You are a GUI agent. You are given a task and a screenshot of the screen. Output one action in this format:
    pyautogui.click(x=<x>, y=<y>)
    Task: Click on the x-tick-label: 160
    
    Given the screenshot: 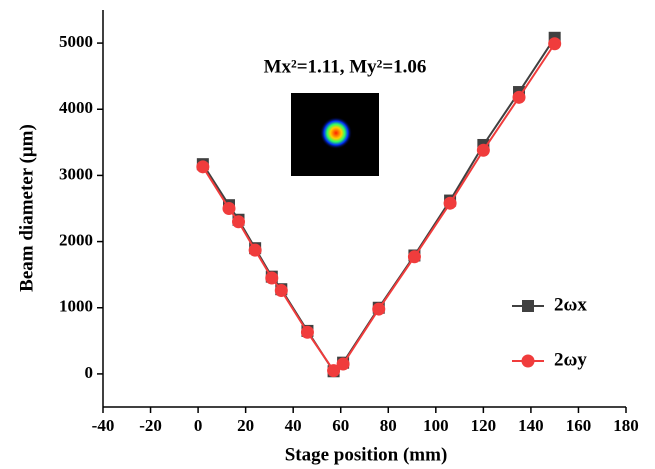 What is the action you would take?
    pyautogui.click(x=579, y=425)
    